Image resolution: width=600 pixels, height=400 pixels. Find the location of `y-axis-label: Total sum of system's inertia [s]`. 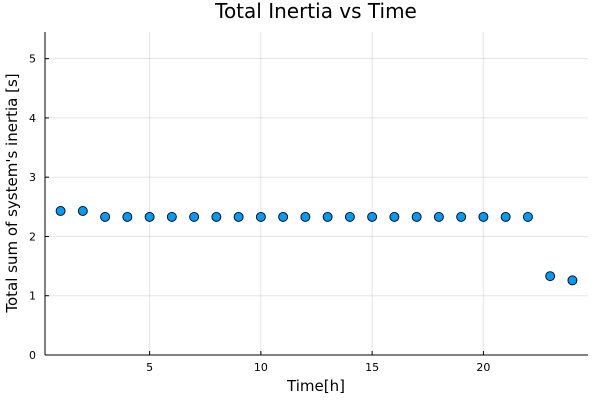

y-axis-label: Total sum of system's inertia [s] is located at coordinates (12, 193).